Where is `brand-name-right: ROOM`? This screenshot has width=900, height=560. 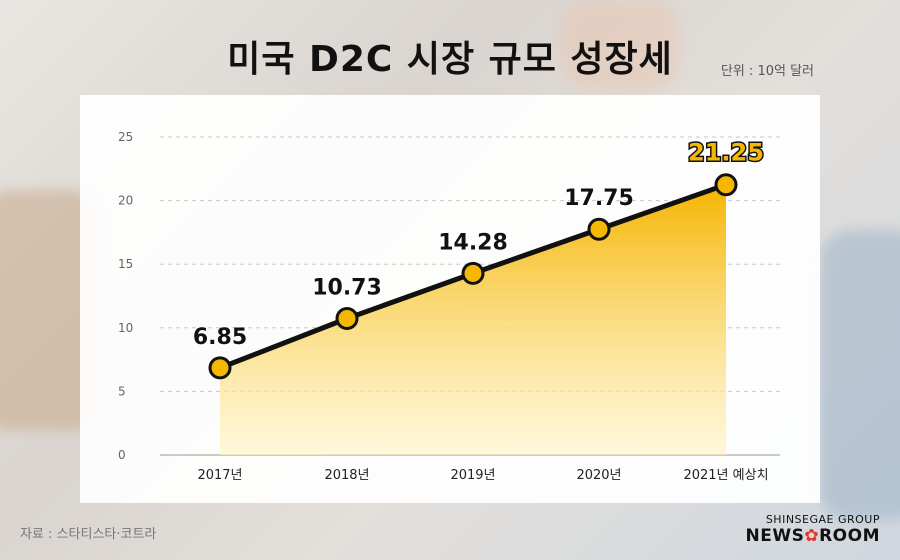 brand-name-right: ROOM is located at coordinates (849, 536).